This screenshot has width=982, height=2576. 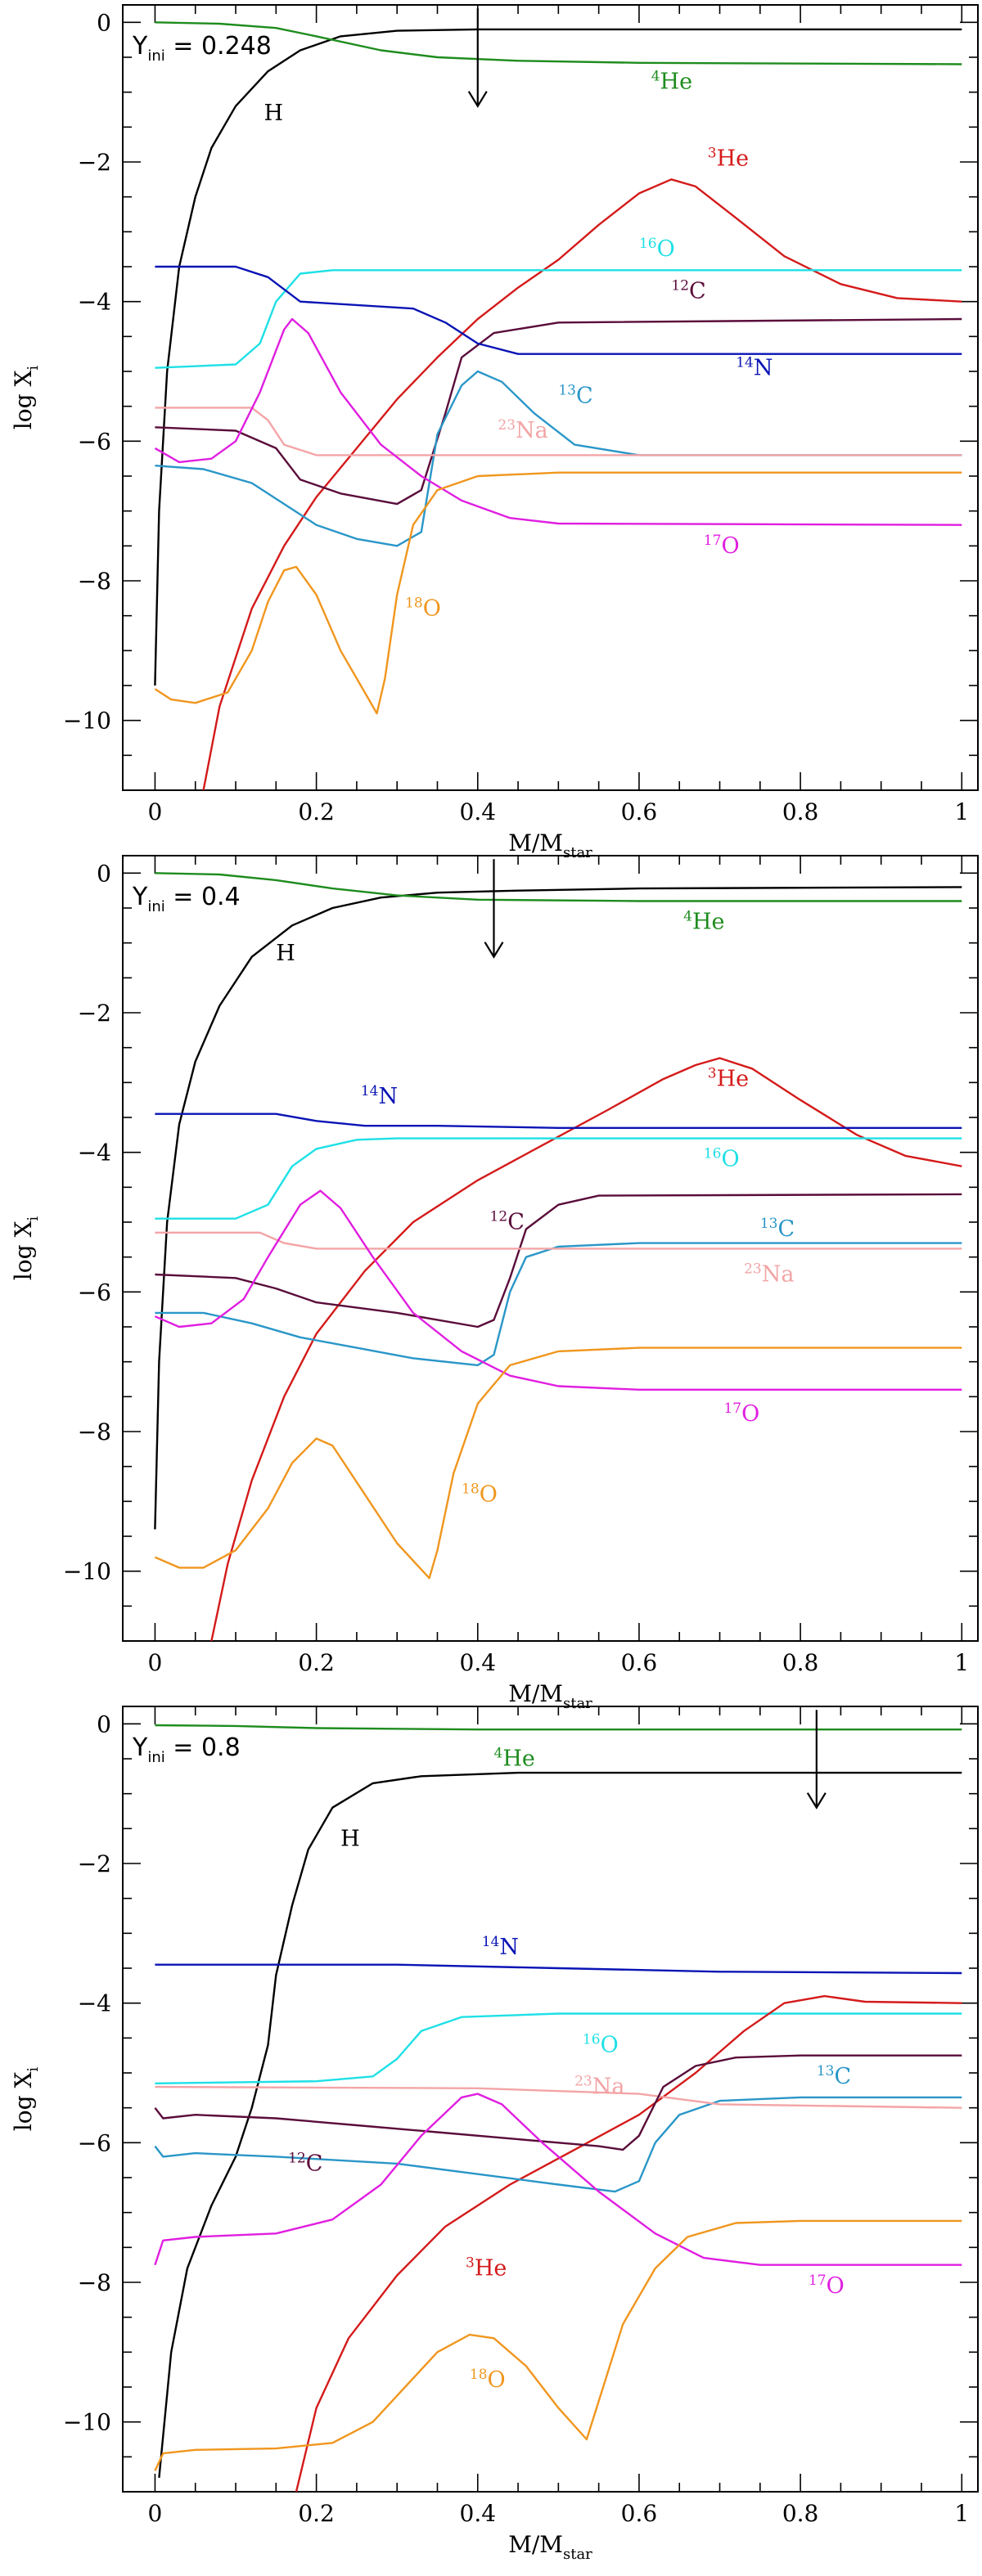 I want to click on series-line-3He, so click(x=628, y=2243).